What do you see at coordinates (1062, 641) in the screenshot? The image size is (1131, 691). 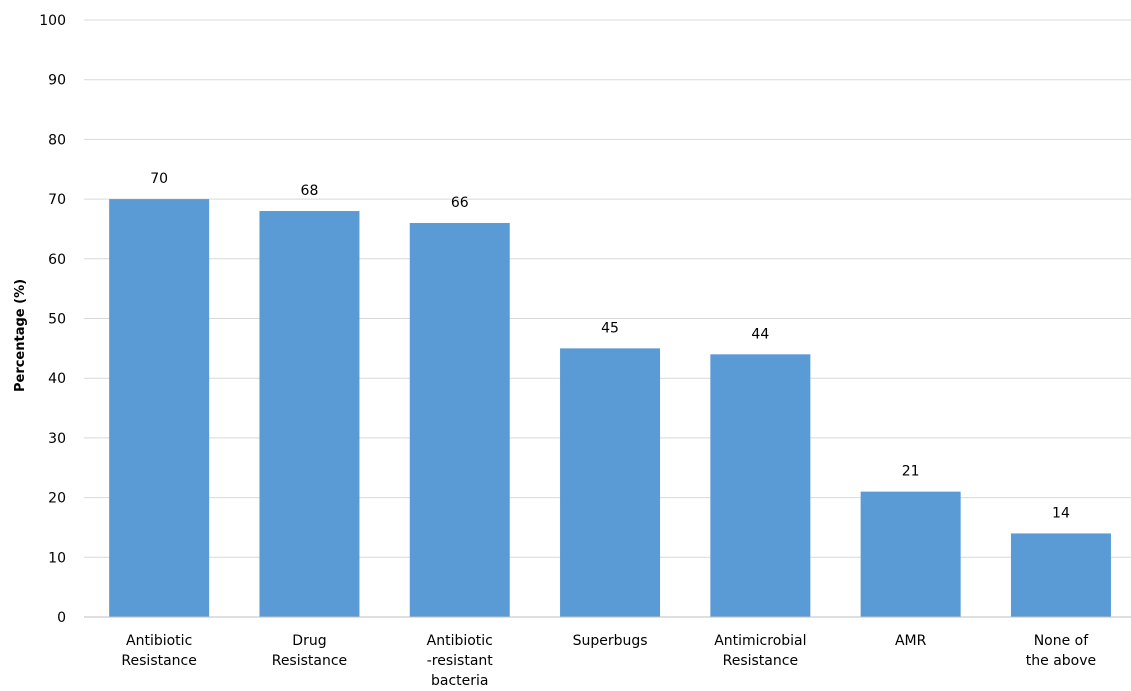 I see `x-category-label-line: None of` at bounding box center [1062, 641].